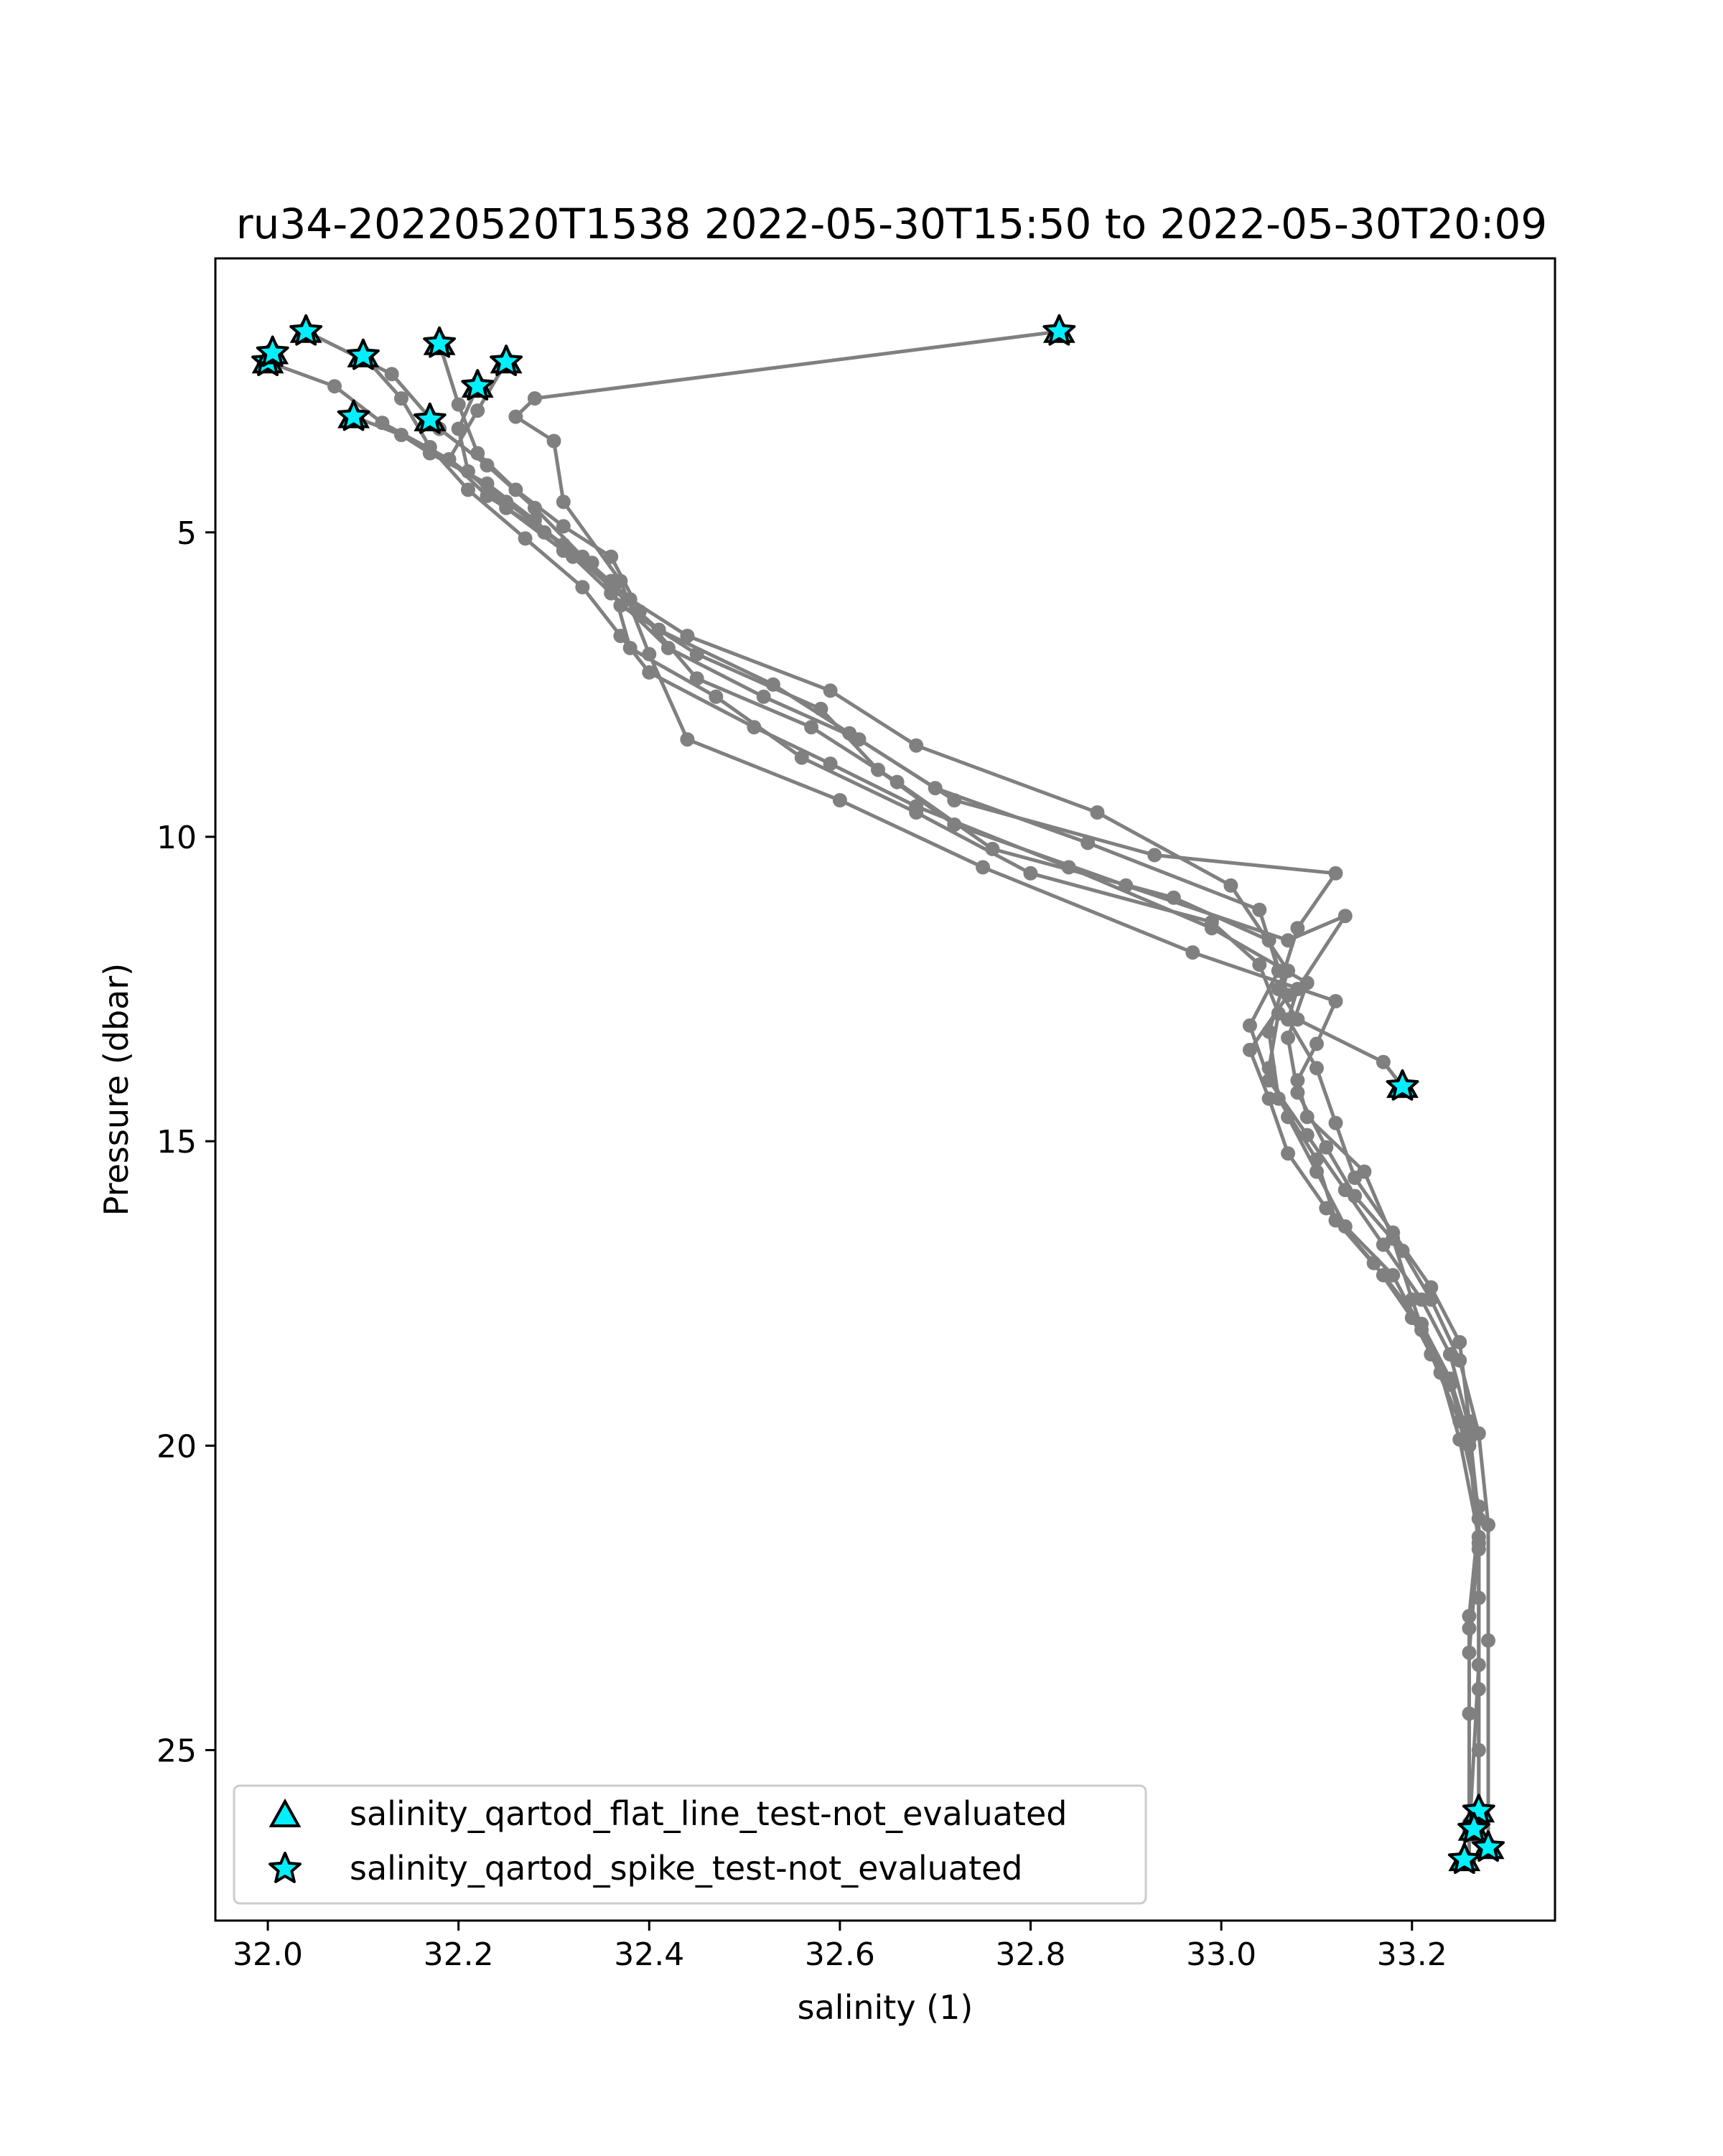 The image size is (1723, 2156). I want to click on x-tick-label: 33.0, so click(1221, 1954).